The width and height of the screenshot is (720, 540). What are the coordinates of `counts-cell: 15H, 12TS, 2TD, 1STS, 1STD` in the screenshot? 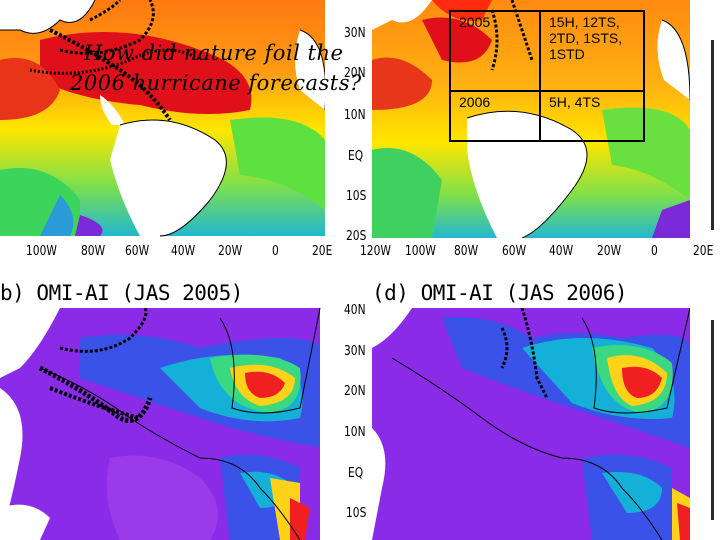 It's located at (592, 51).